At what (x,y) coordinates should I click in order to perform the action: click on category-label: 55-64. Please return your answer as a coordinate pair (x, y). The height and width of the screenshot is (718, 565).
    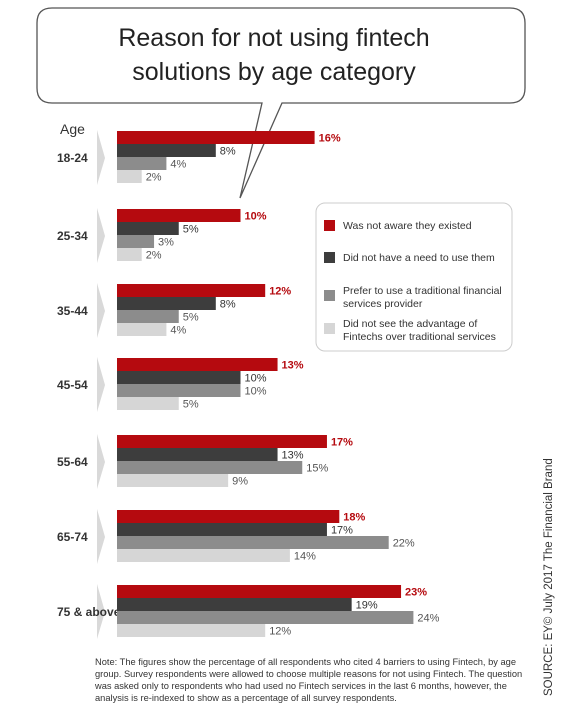
    Looking at the image, I should click on (72, 462).